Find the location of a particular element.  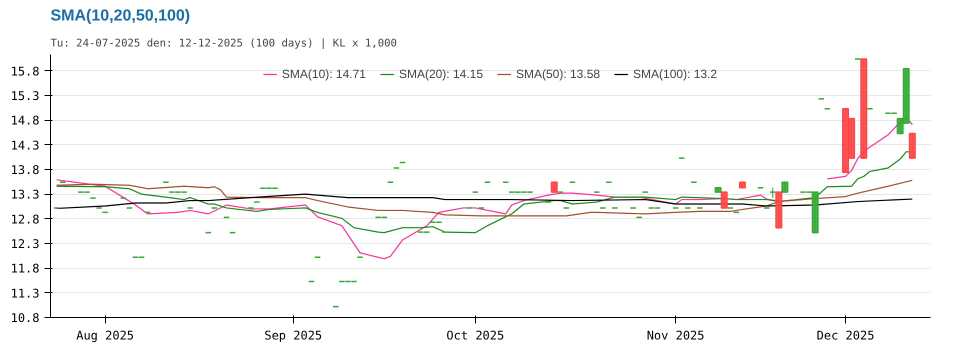

y-tick-label: 11.3 is located at coordinates (25, 293).